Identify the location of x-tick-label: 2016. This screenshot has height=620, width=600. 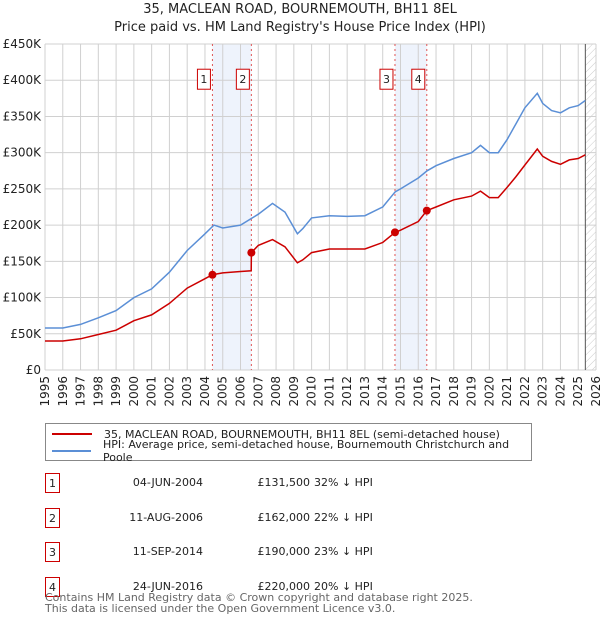
(418, 391).